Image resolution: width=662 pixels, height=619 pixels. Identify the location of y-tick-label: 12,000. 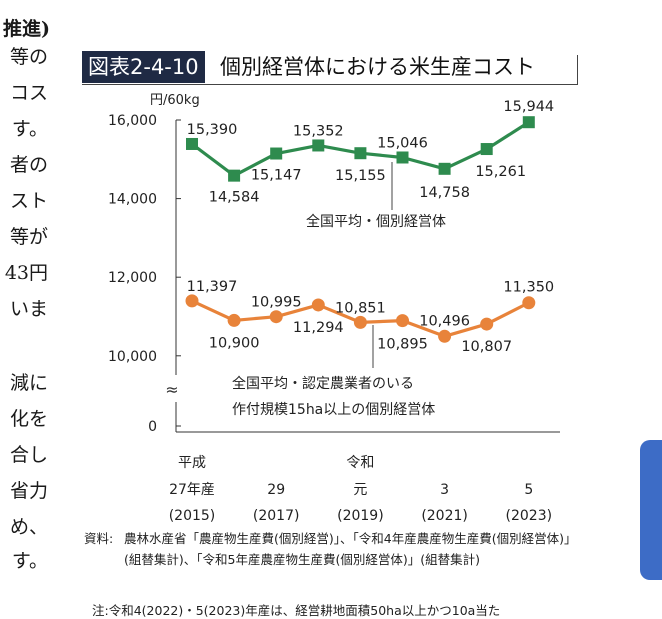
(132, 278).